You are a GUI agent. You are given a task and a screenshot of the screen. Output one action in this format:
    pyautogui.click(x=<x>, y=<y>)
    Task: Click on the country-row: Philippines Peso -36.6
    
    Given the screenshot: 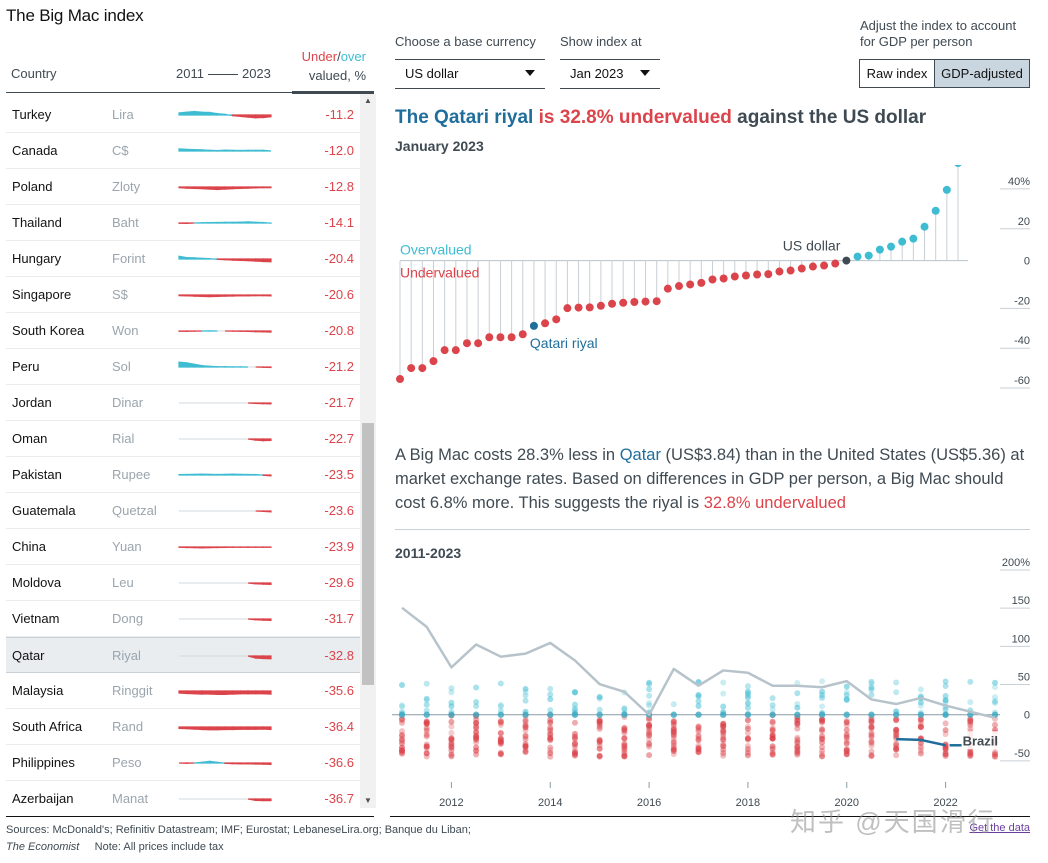 What is the action you would take?
    pyautogui.click(x=183, y=763)
    